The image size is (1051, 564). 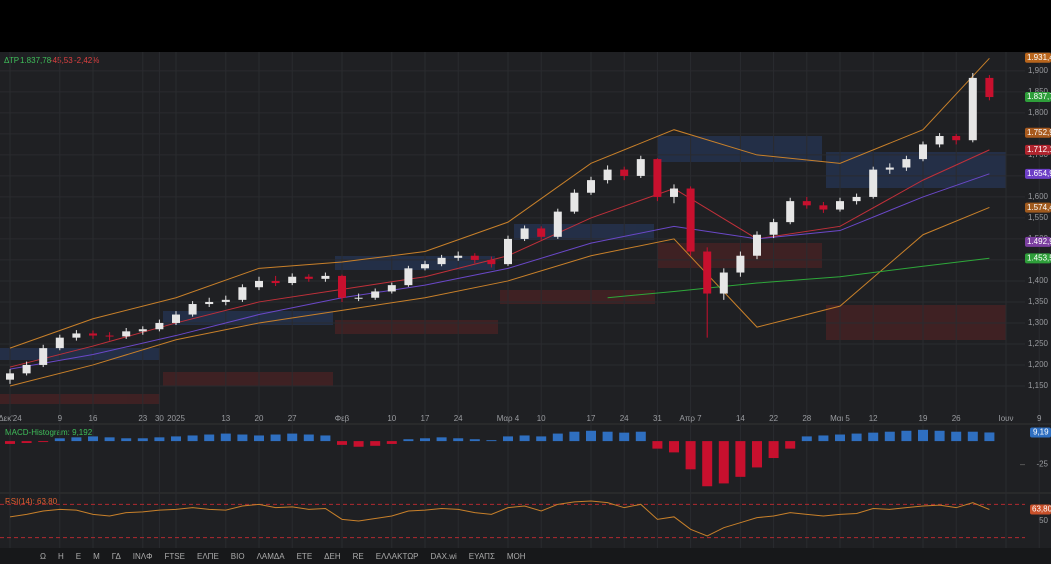 I want to click on top-bar, so click(x=525, y=26).